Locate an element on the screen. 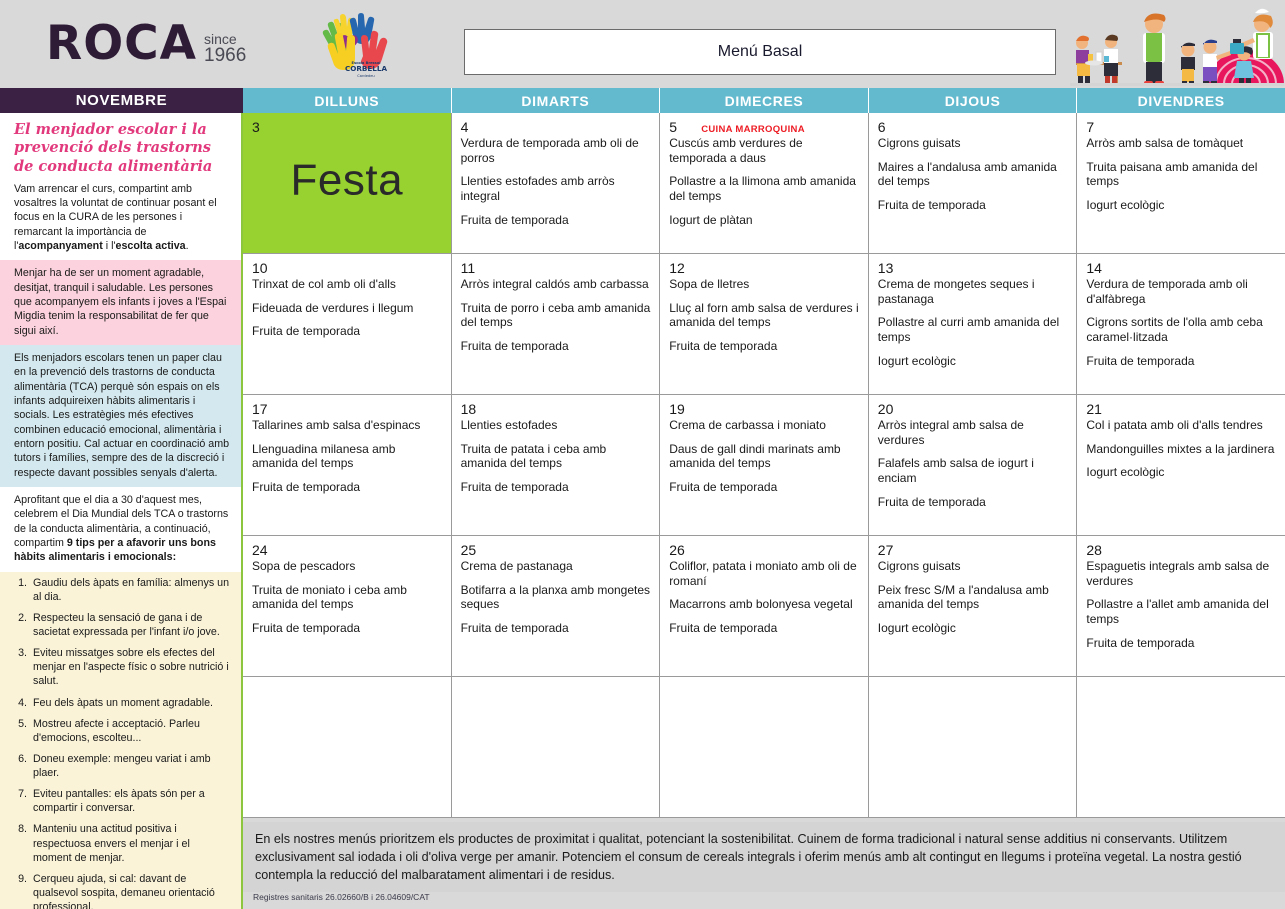 The image size is (1285, 909). sidebar-intro-bold-2: escolta activa is located at coordinates (150, 246).